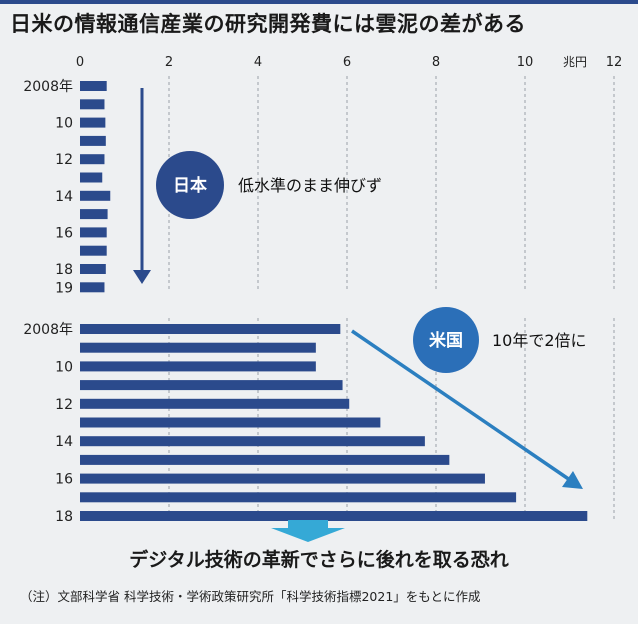 Image resolution: width=638 pixels, height=624 pixels. I want to click on y-tick-label-usa: 16, so click(64, 480).